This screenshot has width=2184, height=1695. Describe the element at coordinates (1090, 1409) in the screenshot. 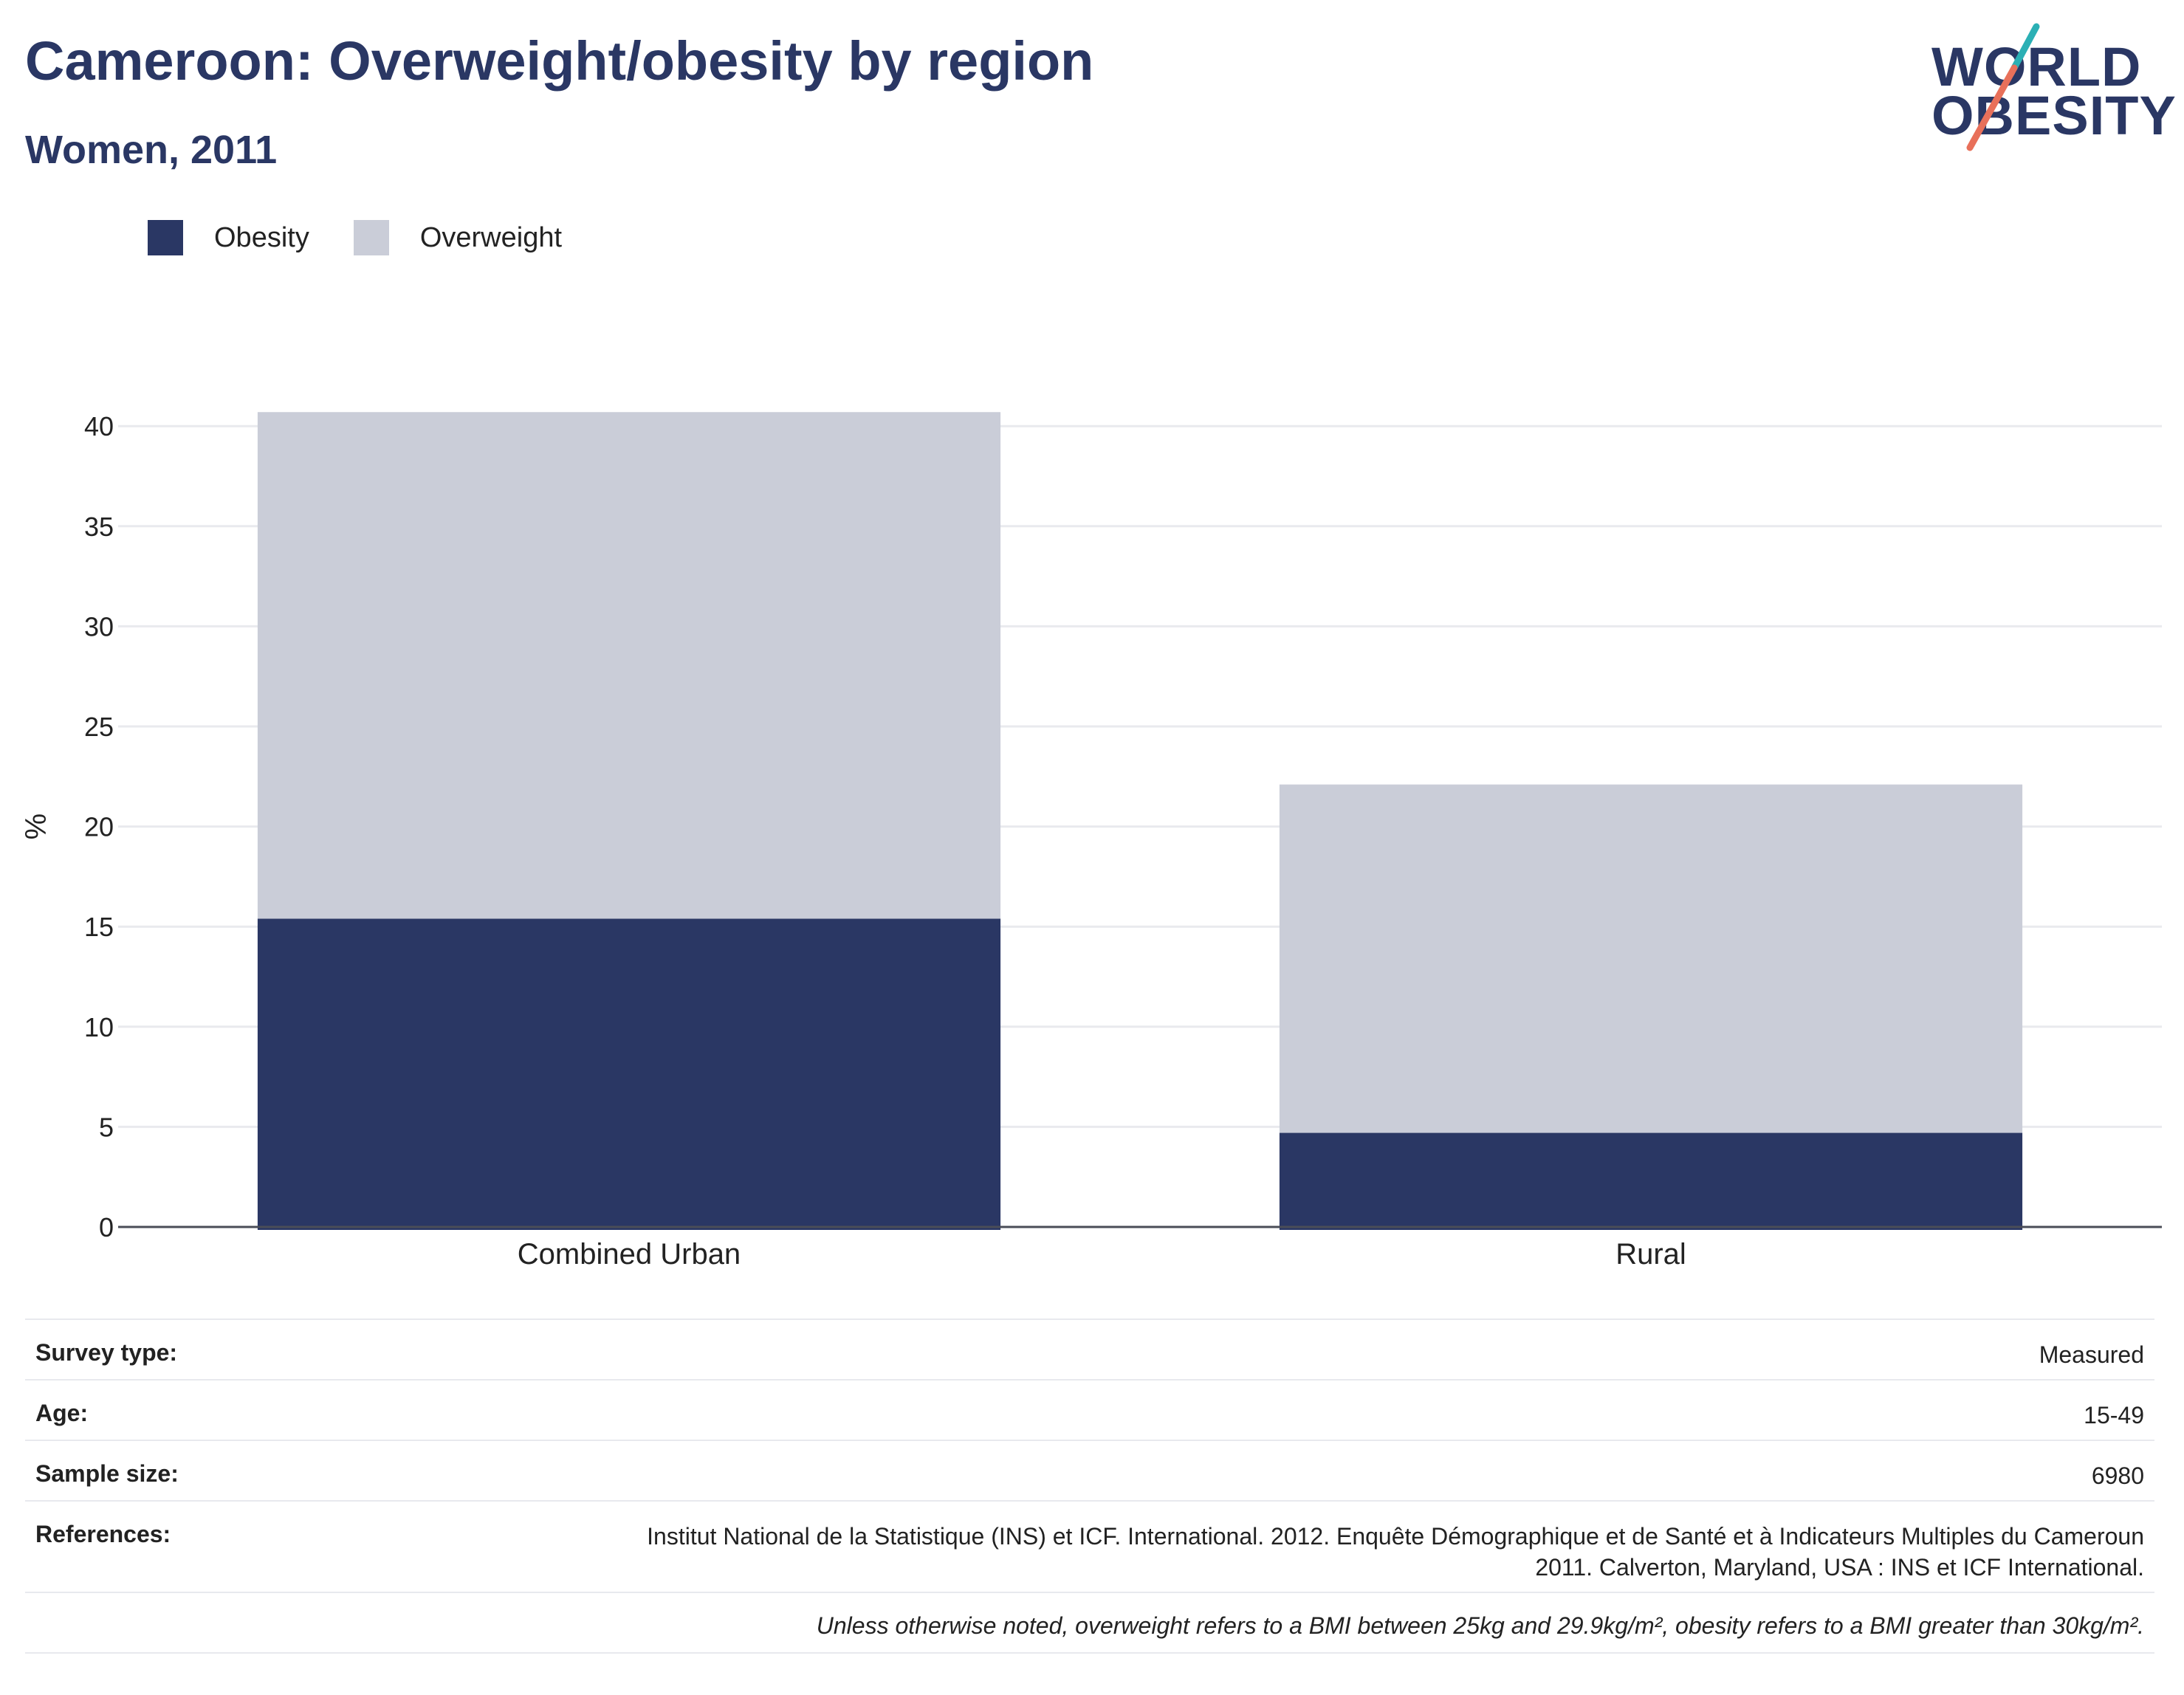

I see `info-row-age: Age: 15-49` at that location.